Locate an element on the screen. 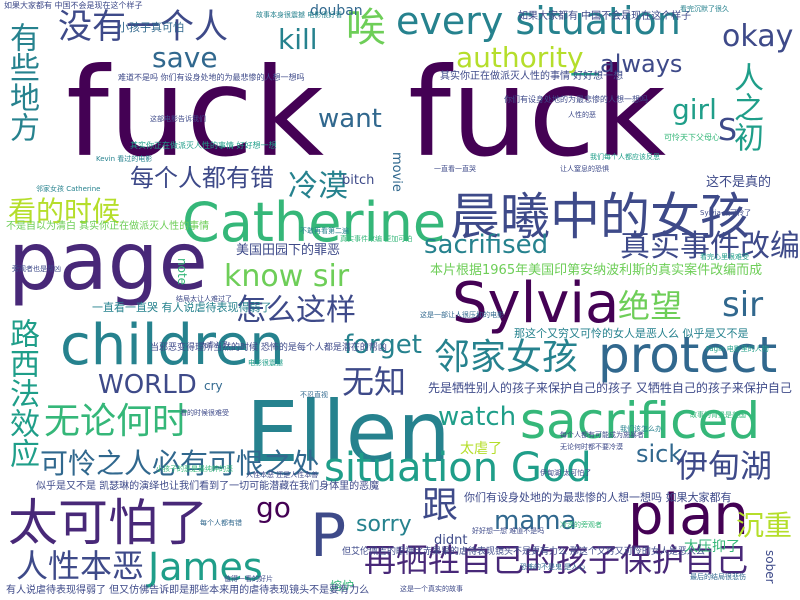  filler-phrase: 伊甸湖 太可怕了 is located at coordinates (566, 473).